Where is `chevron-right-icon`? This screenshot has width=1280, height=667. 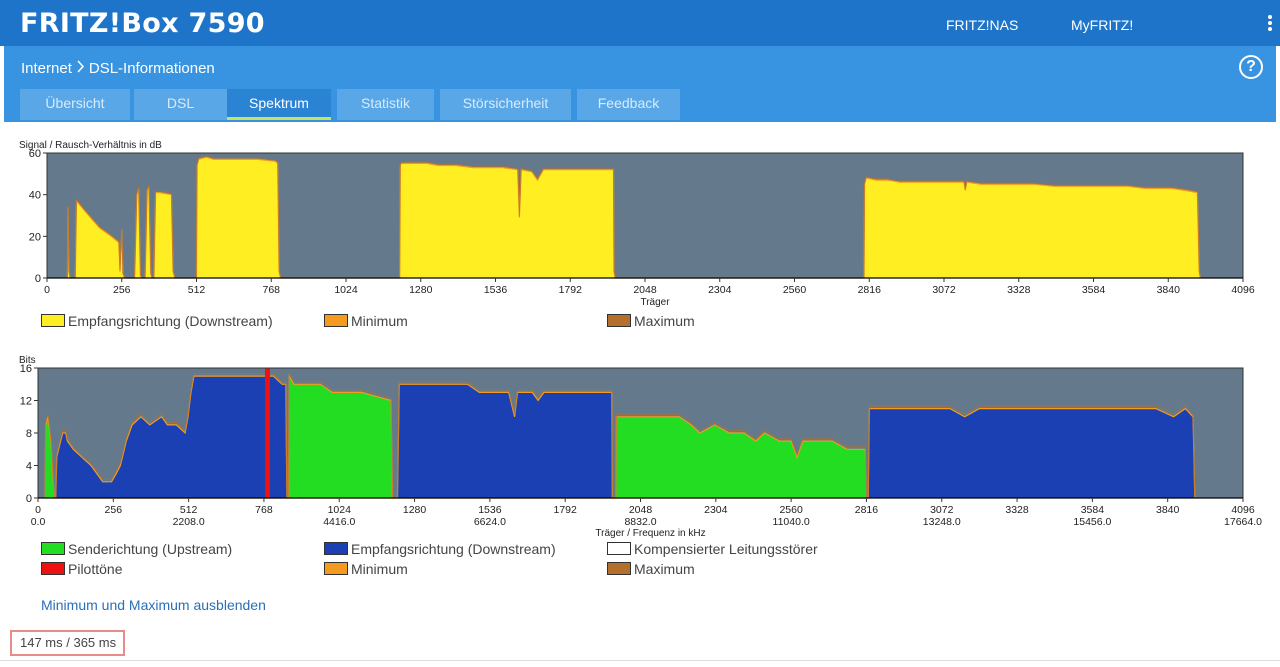 chevron-right-icon is located at coordinates (80, 66).